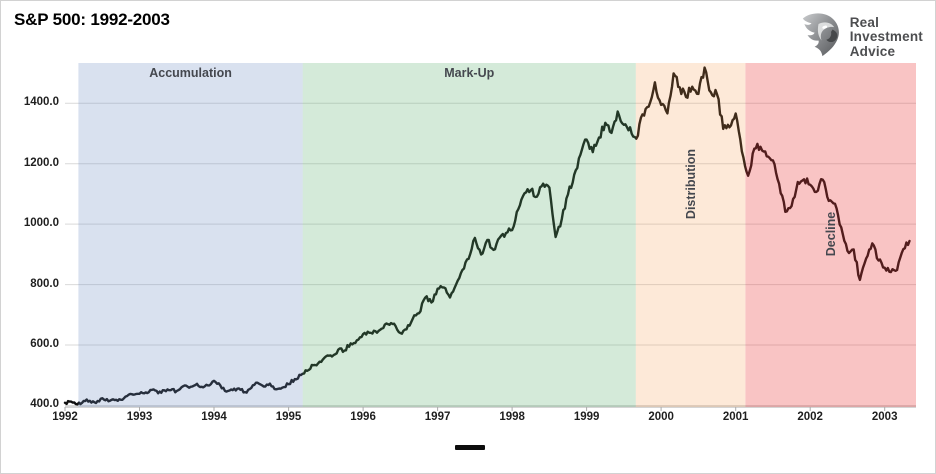  I want to click on x-axis-tick-label: 1997, so click(437, 417).